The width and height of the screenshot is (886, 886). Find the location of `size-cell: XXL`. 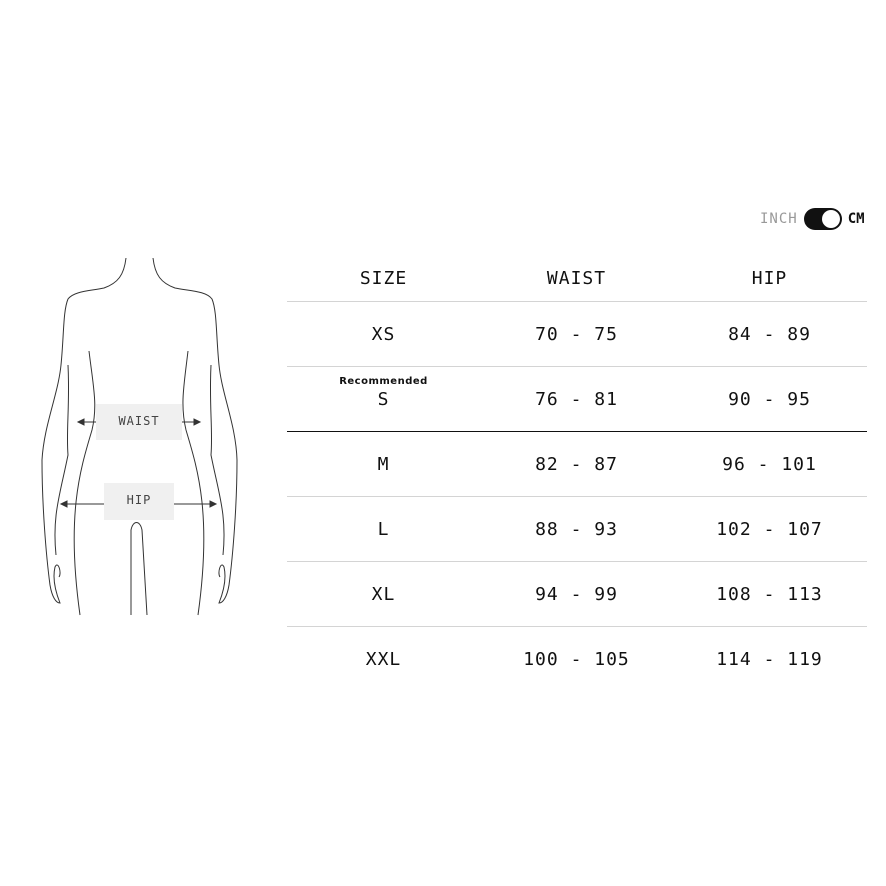

size-cell: XXL is located at coordinates (383, 659).